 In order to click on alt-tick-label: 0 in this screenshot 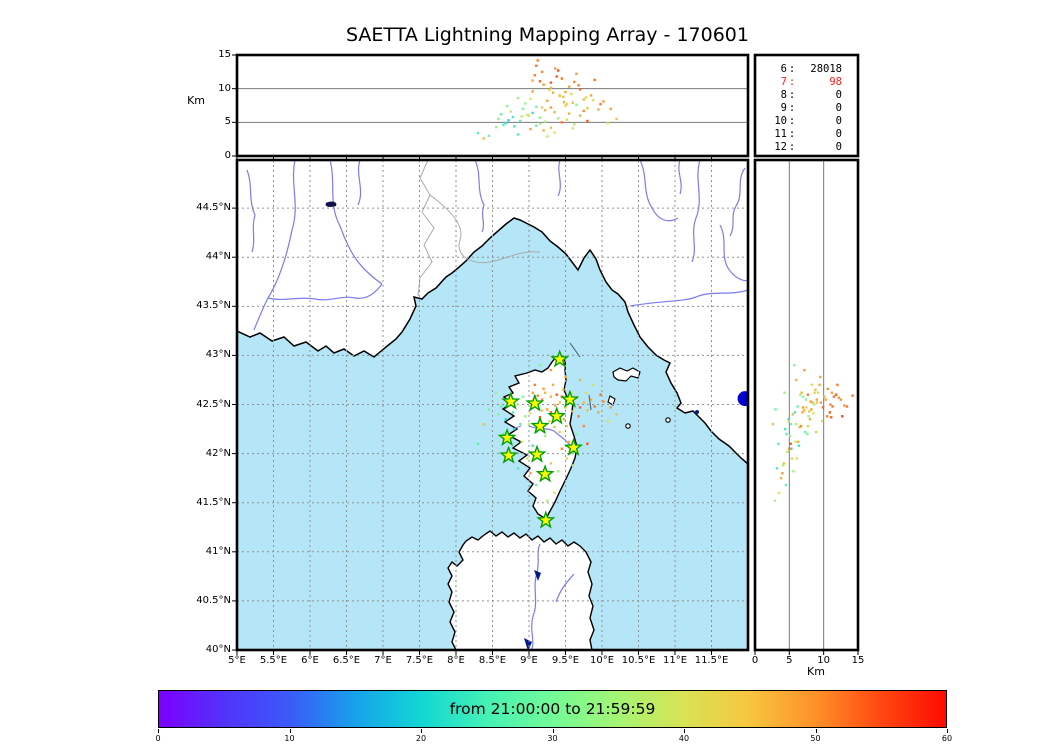, I will do `click(227, 155)`.